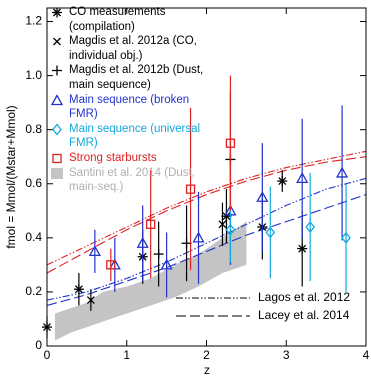  Describe the element at coordinates (11, 176) in the screenshot. I see `y-axis-label: fmol = Mmol/(Mstar+Mmol)` at that location.